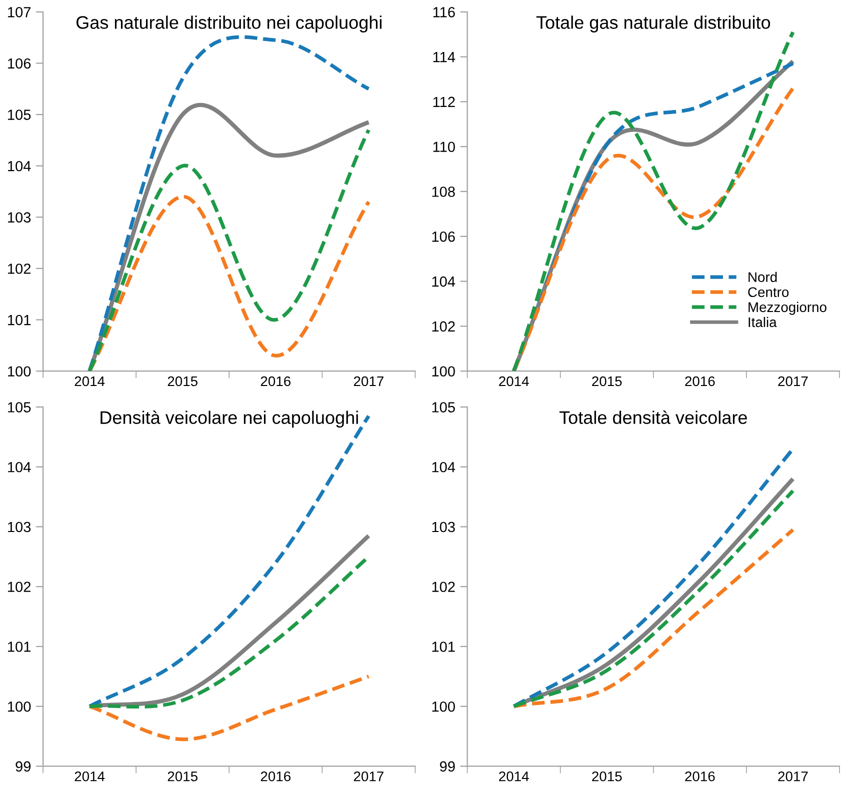  What do you see at coordinates (443, 191) in the screenshot?
I see `y-tick-label: 108` at bounding box center [443, 191].